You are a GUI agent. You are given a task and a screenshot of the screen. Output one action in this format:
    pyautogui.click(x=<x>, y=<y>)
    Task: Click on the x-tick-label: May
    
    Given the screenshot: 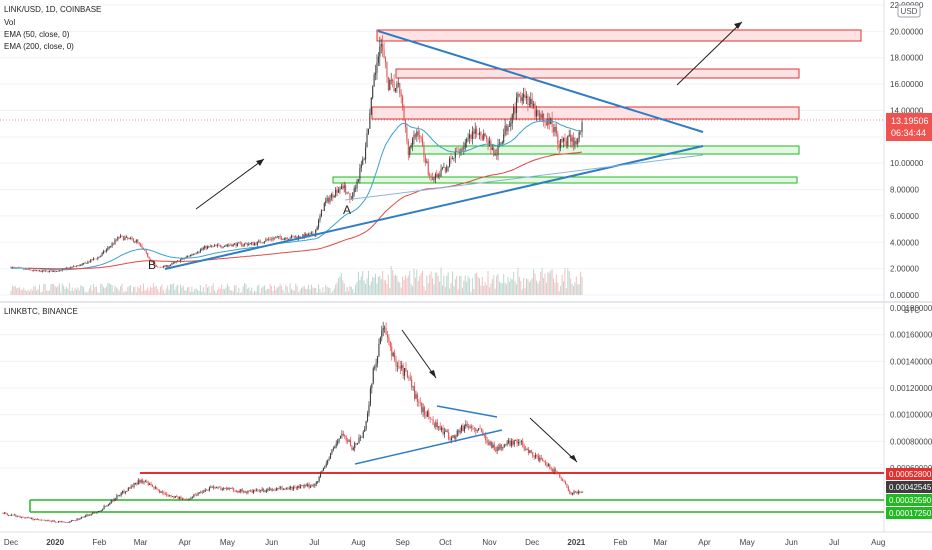 What is the action you would take?
    pyautogui.click(x=747, y=542)
    